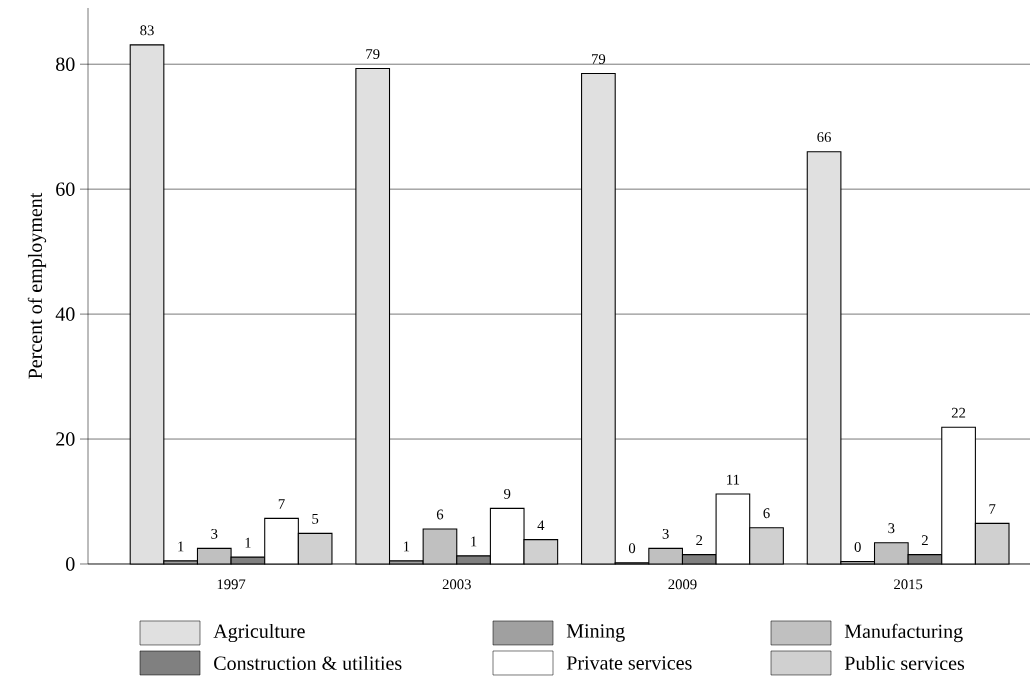 The width and height of the screenshot is (1034, 680). Describe the element at coordinates (231, 584) in the screenshot. I see `x-tick-label: 1997` at that location.